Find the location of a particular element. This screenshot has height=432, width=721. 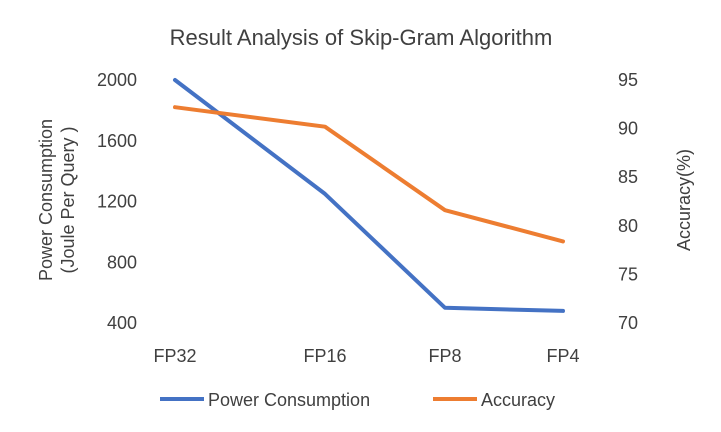

right-axis-label: Accuracy(%) is located at coordinates (684, 200).